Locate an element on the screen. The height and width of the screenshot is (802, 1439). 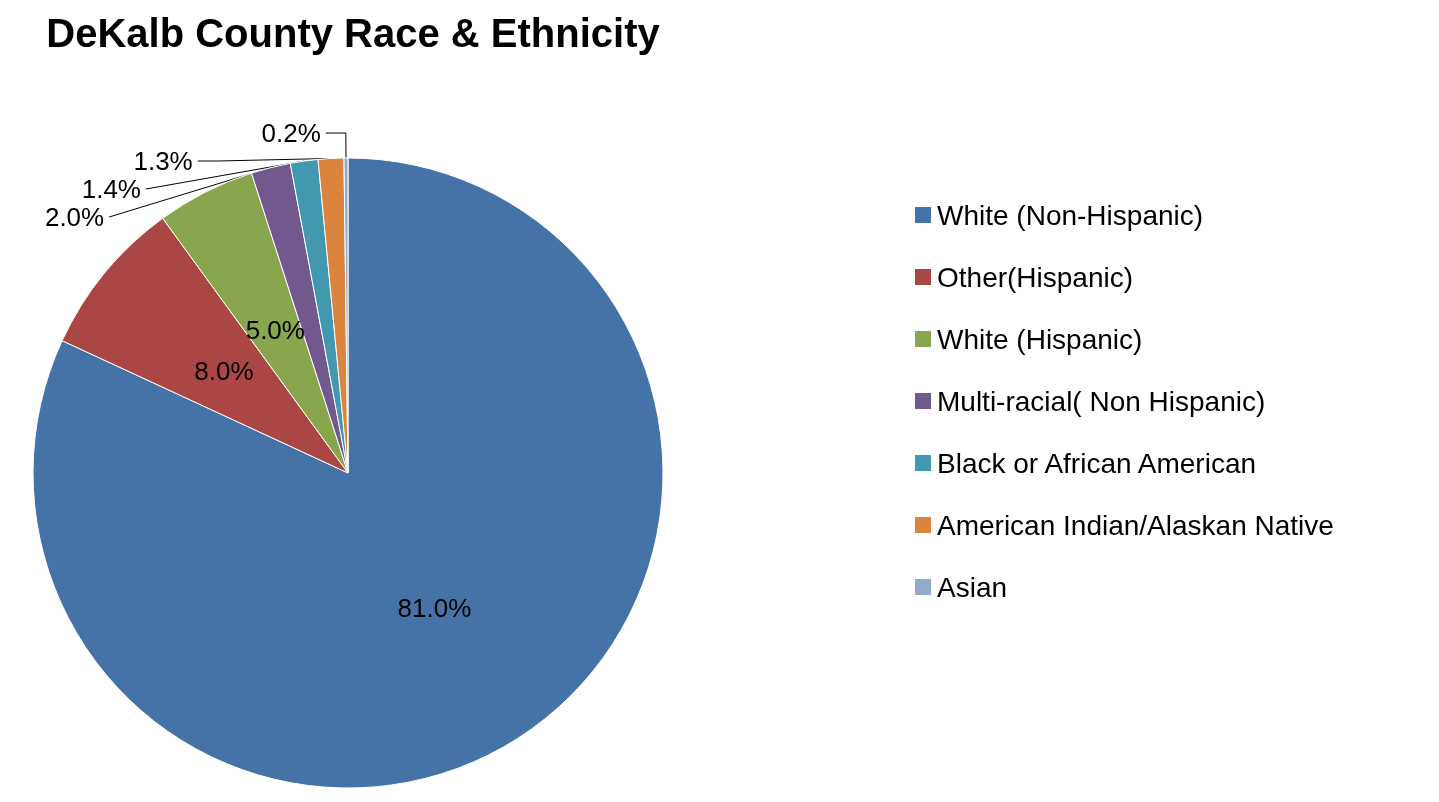
data-label: 1.4% is located at coordinates (111, 189).